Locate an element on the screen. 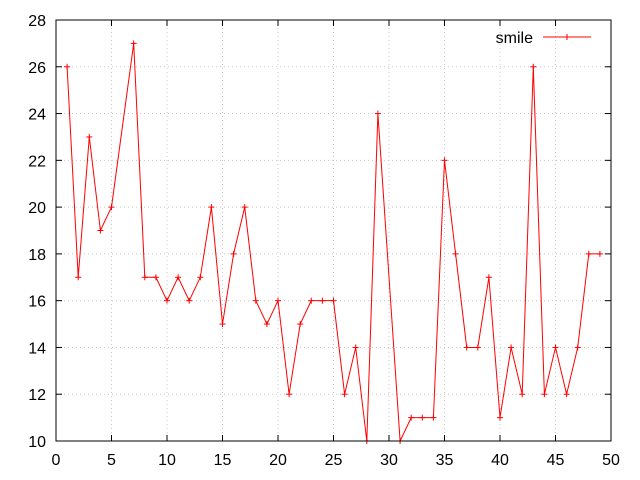 The height and width of the screenshot is (480, 640). x-tick-label: 35 is located at coordinates (445, 460).